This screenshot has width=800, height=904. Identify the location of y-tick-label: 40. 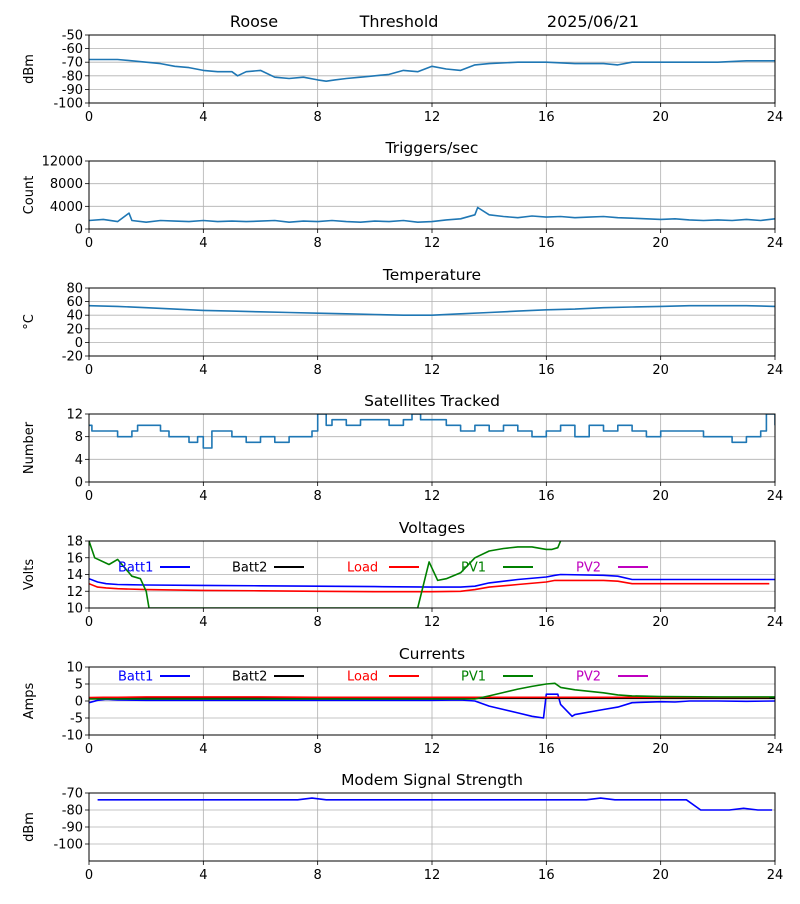
(74, 316).